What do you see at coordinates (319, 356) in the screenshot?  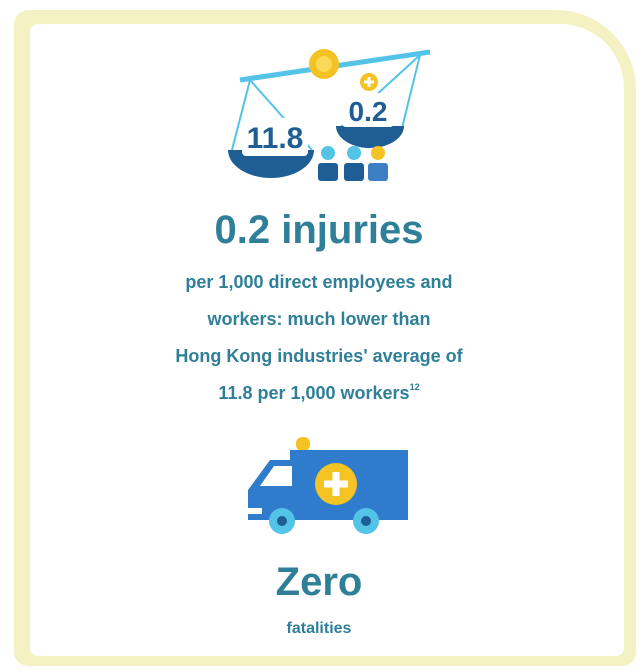 I see `description-line: Hong Kong industries' average of` at bounding box center [319, 356].